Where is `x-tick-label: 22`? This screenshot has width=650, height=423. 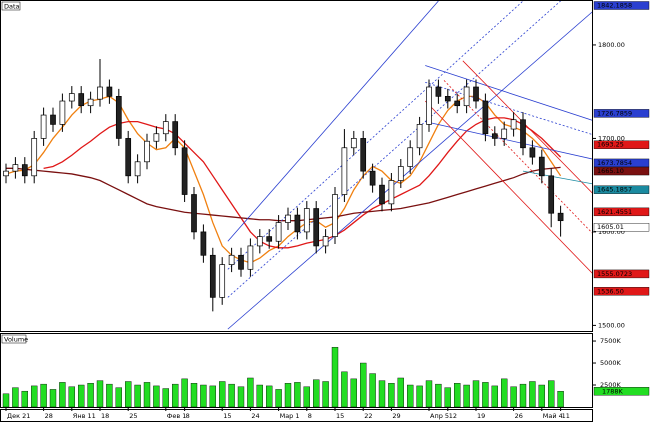
x-tick-label: 22 is located at coordinates (368, 416).